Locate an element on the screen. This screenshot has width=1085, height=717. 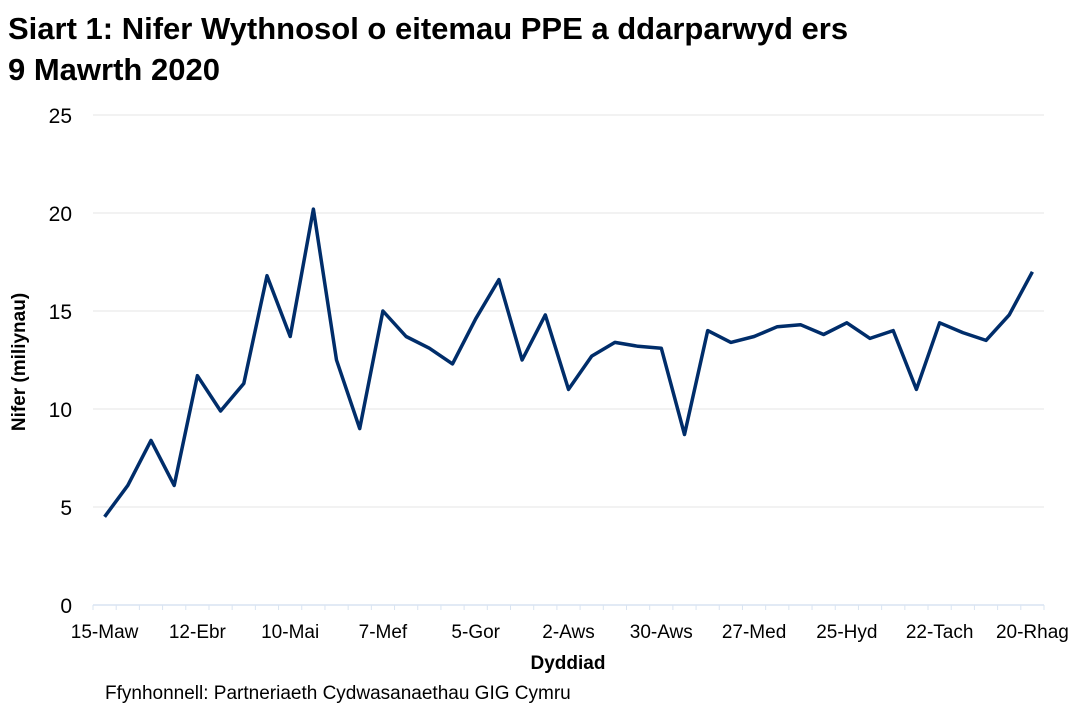
y-tick-label: 10 is located at coordinates (60, 410).